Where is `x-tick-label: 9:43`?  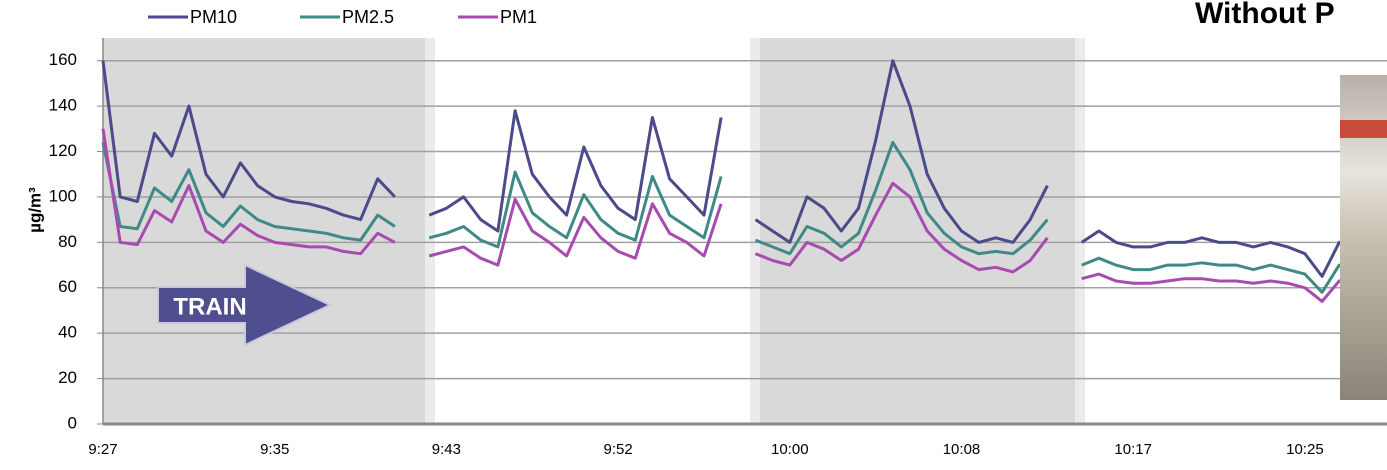
x-tick-label: 9:43 is located at coordinates (446, 449).